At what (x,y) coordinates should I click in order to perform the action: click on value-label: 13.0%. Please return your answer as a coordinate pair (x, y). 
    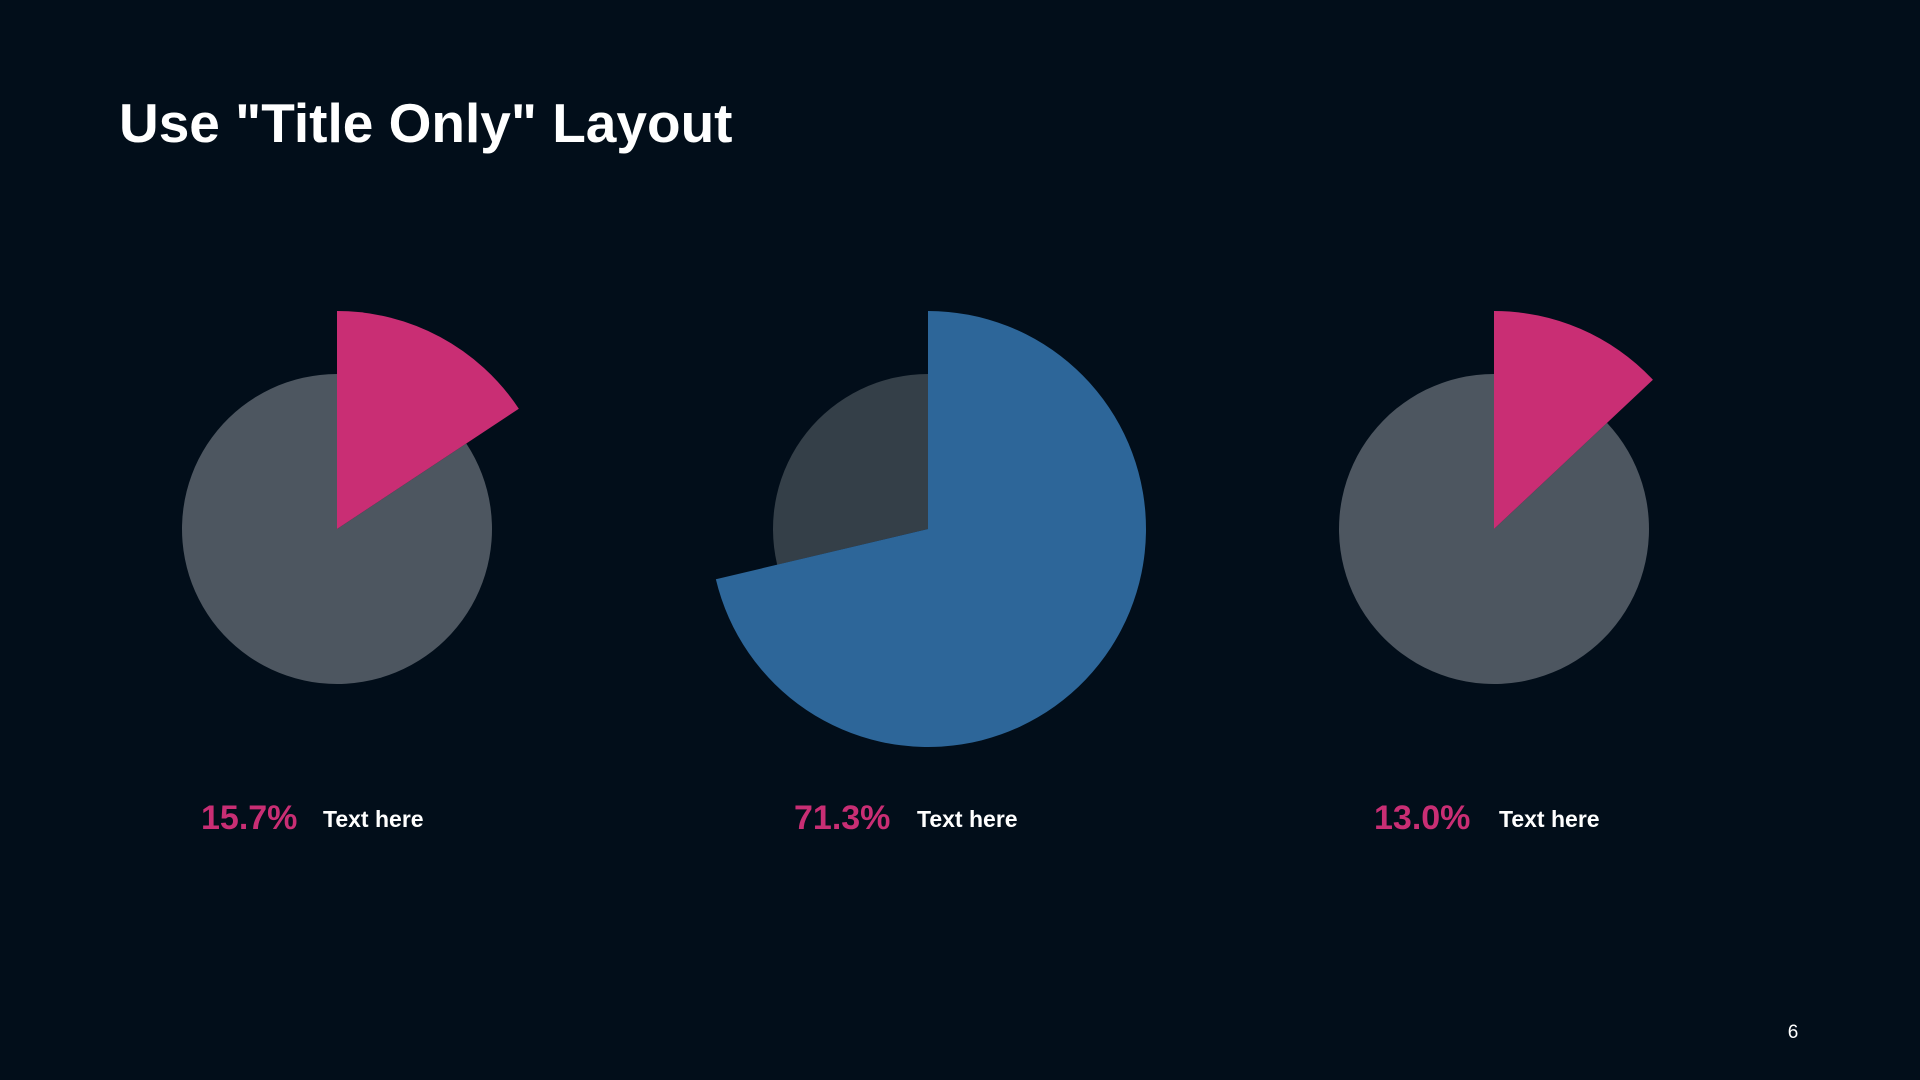
    Looking at the image, I should click on (1422, 818).